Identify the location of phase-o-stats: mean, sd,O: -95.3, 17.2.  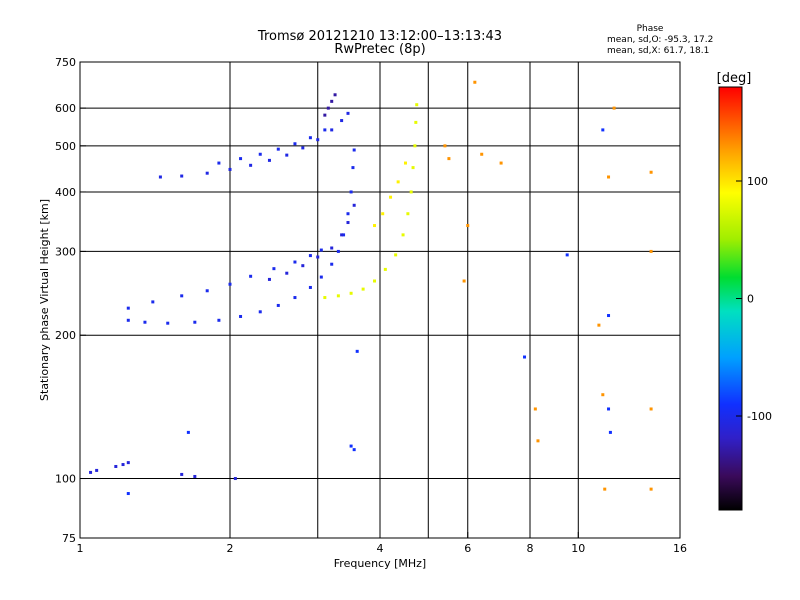
(660, 40).